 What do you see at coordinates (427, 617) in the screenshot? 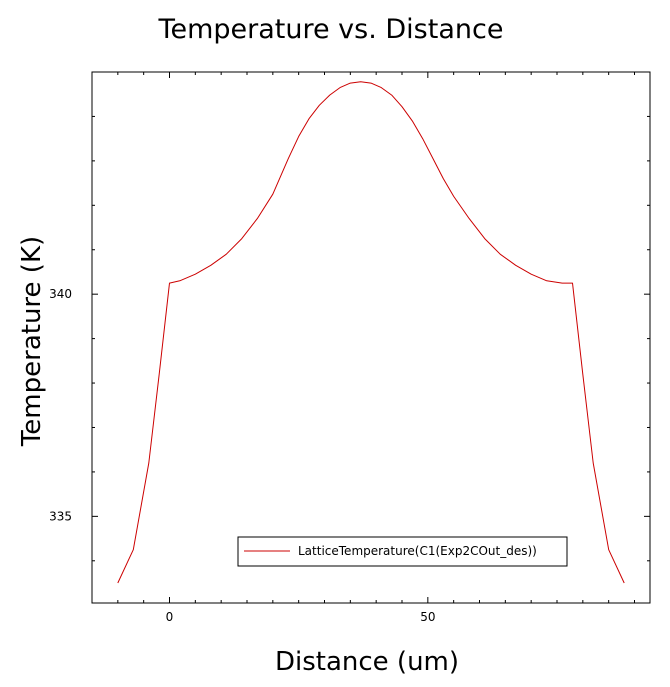
I see `x-tick-label: 50` at bounding box center [427, 617].